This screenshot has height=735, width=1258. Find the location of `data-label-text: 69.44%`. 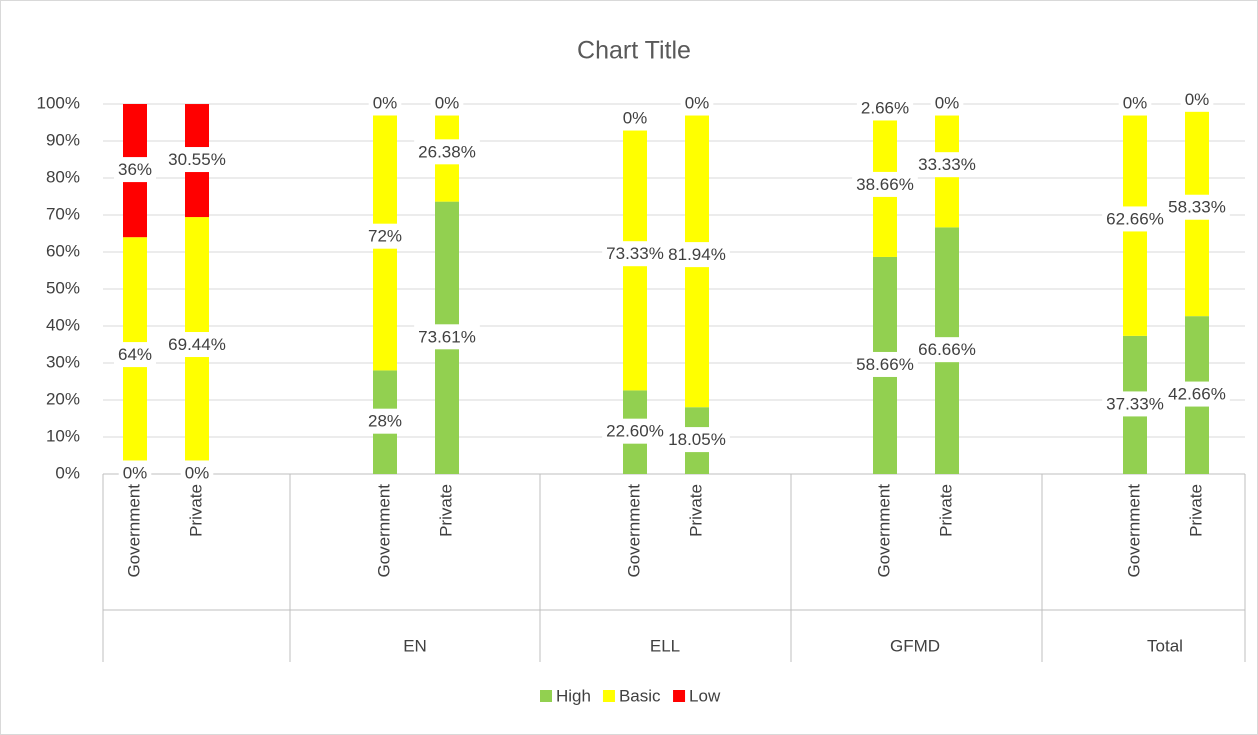

data-label-text: 69.44% is located at coordinates (197, 344).